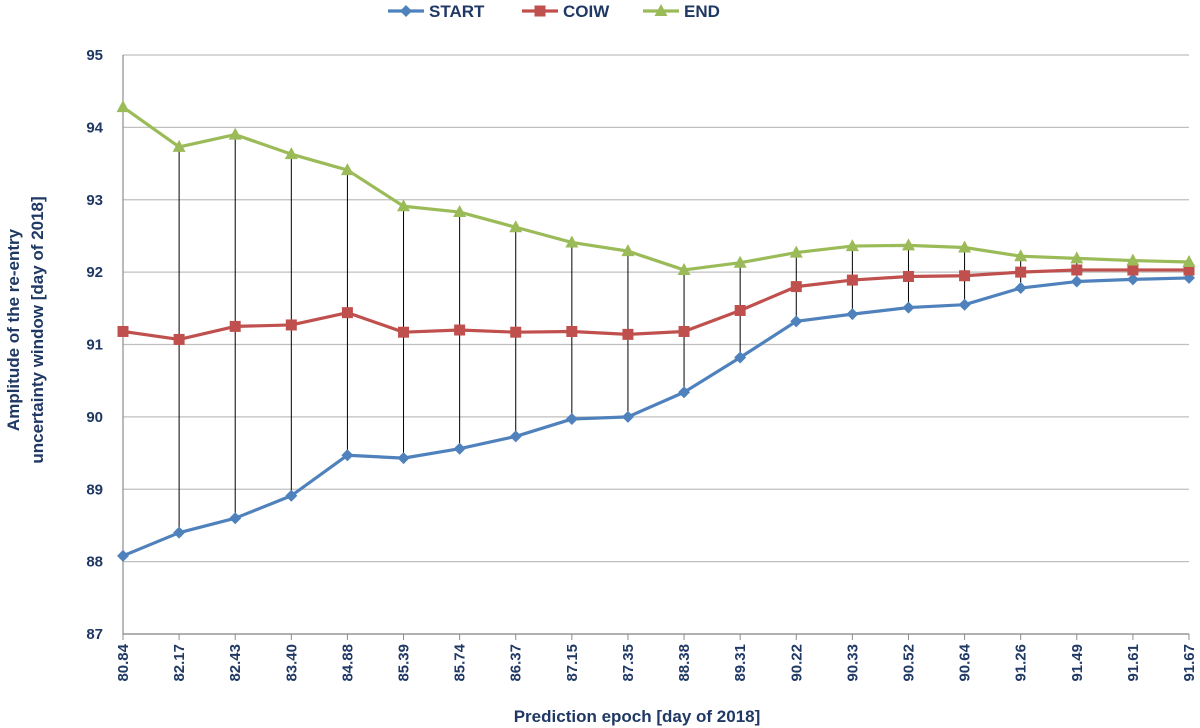 The width and height of the screenshot is (1200, 728). I want to click on legend-marker-coiw, so click(540, 11).